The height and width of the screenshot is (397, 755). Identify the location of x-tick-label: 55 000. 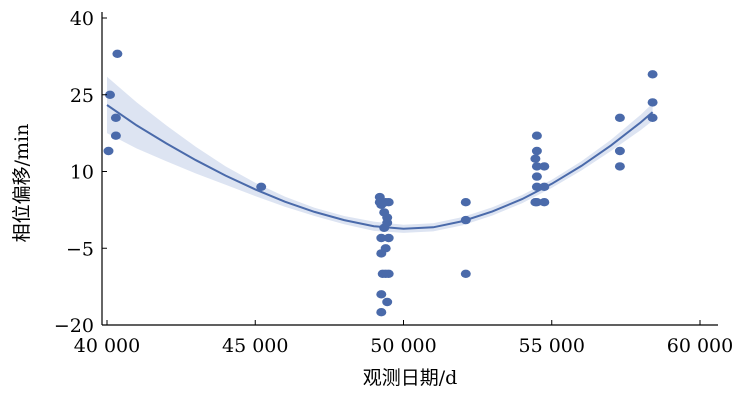
(552, 346).